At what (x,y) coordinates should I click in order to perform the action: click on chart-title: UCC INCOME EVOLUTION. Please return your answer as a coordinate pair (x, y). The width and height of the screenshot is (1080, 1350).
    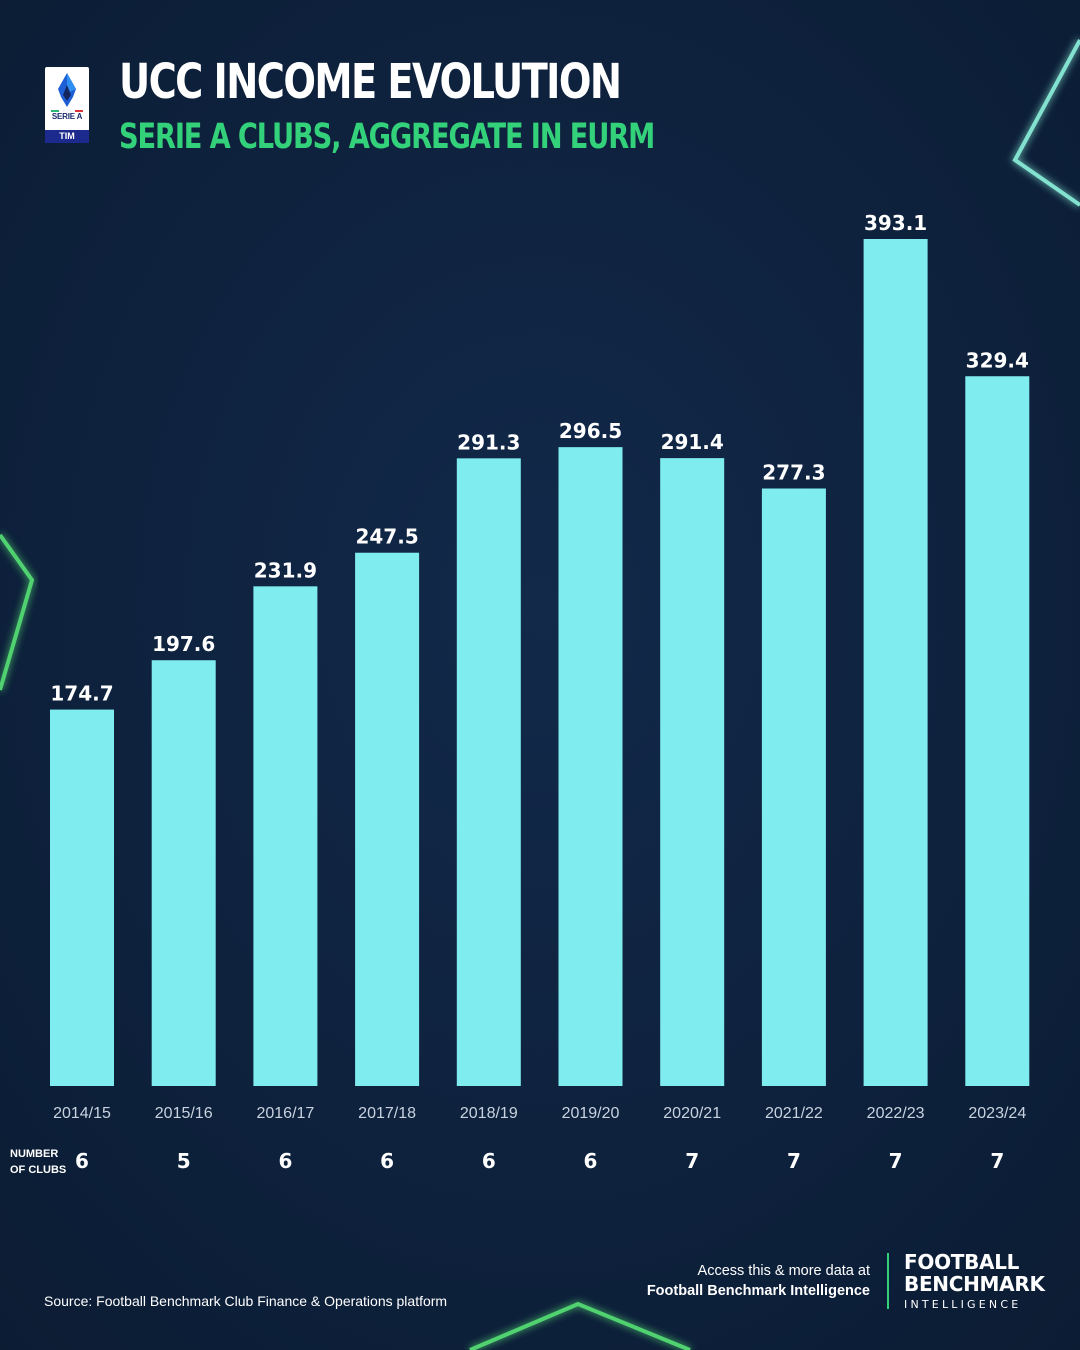
    Looking at the image, I should click on (370, 82).